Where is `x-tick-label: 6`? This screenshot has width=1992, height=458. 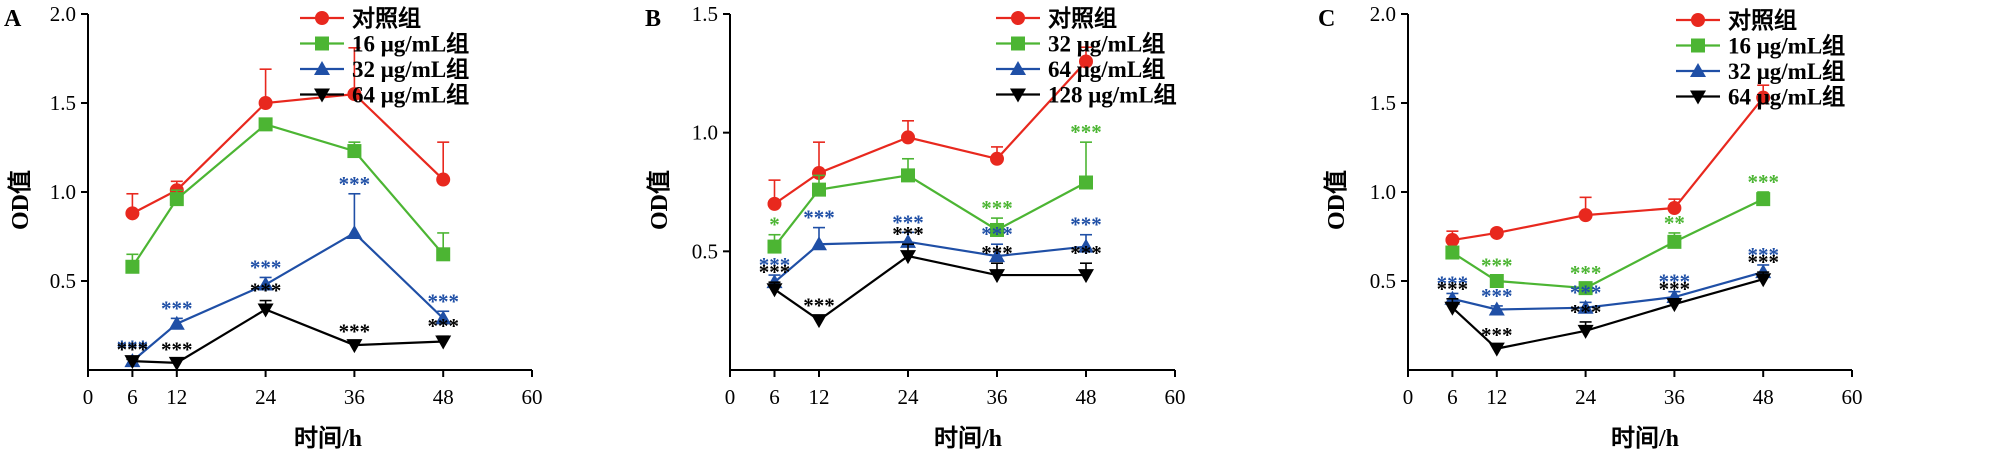 x-tick-label: 6 is located at coordinates (132, 397).